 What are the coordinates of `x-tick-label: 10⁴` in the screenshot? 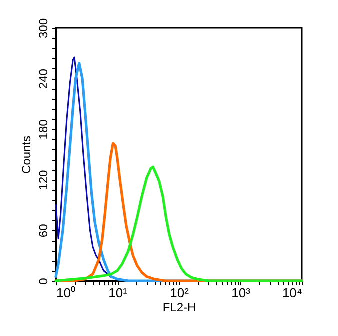 It's located at (292, 293).